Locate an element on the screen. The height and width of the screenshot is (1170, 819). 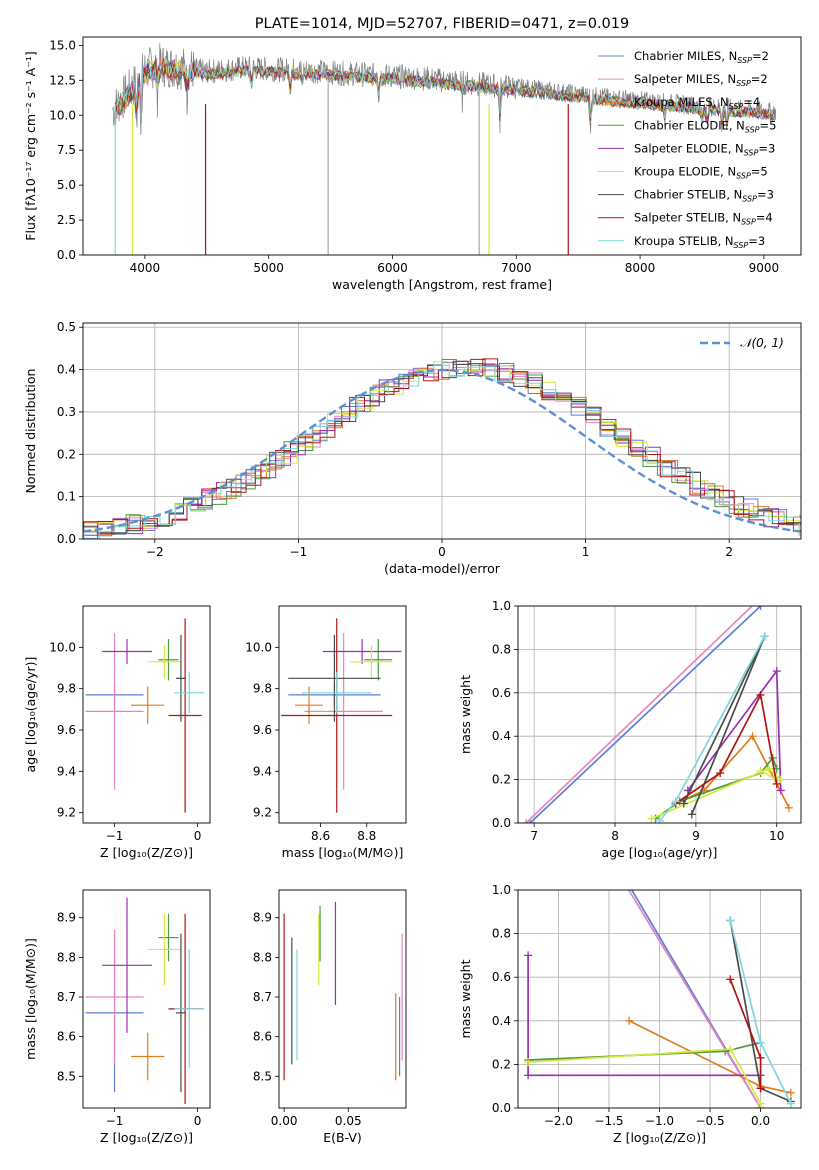
x-tick-label: 0.0 is located at coordinates (760, 1121).